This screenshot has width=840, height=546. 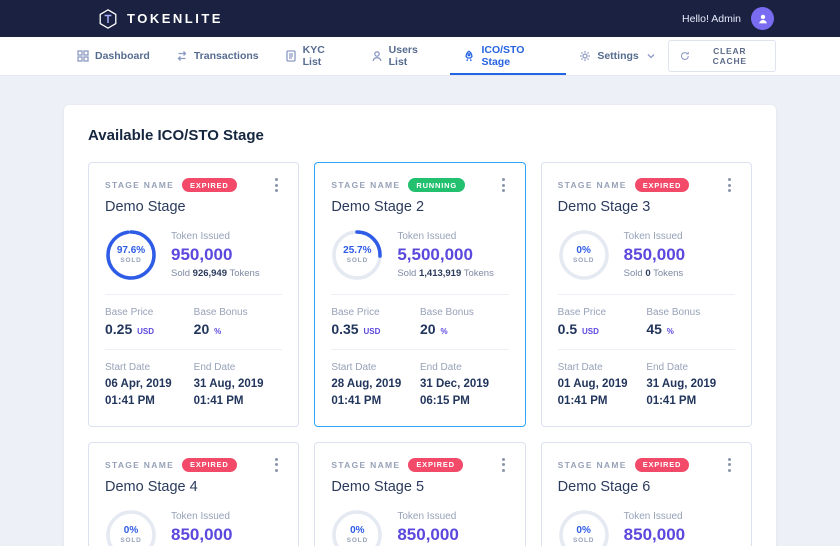 I want to click on nav-settings: Settings, so click(x=616, y=56).